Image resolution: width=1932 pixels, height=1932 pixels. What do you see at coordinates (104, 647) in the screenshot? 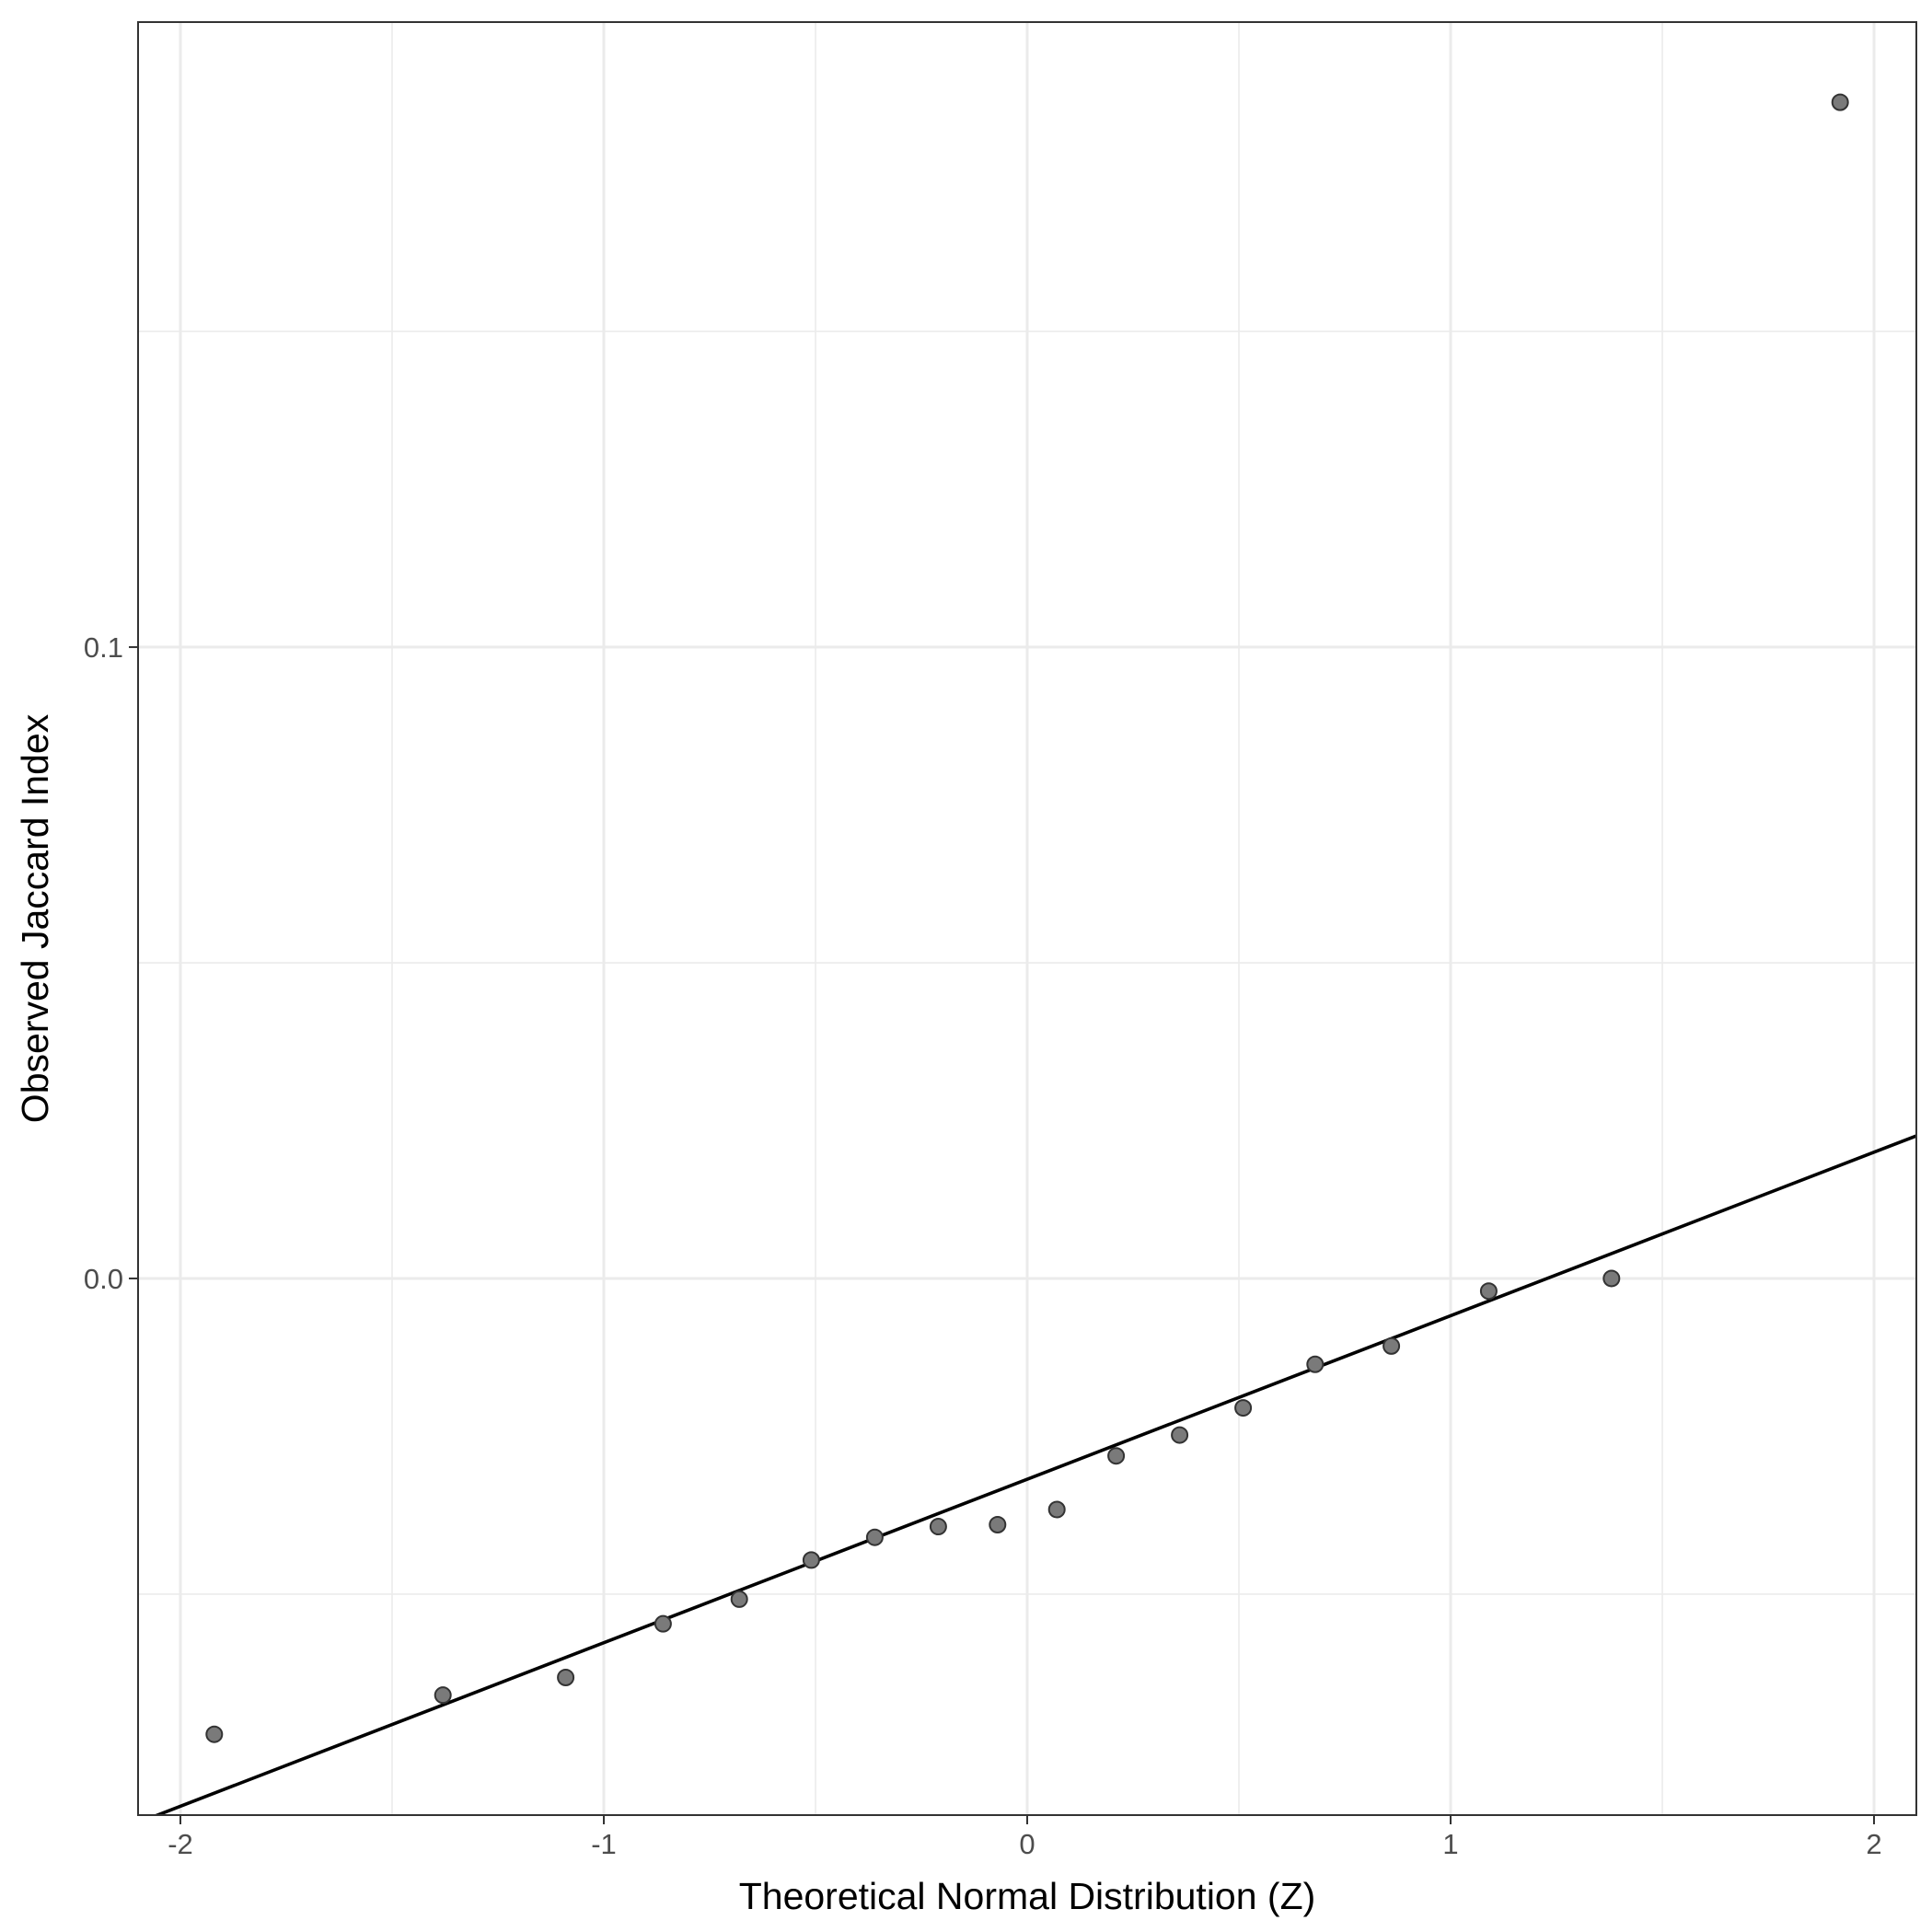
I see `y-tick-label: 0.1` at bounding box center [104, 647].